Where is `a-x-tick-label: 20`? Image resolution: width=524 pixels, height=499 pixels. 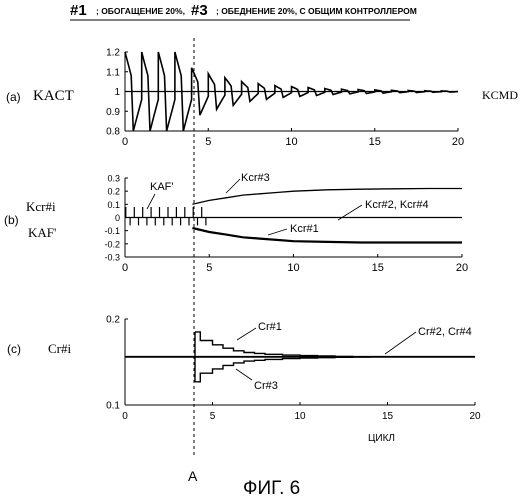 a-x-tick-label: 20 is located at coordinates (458, 142).